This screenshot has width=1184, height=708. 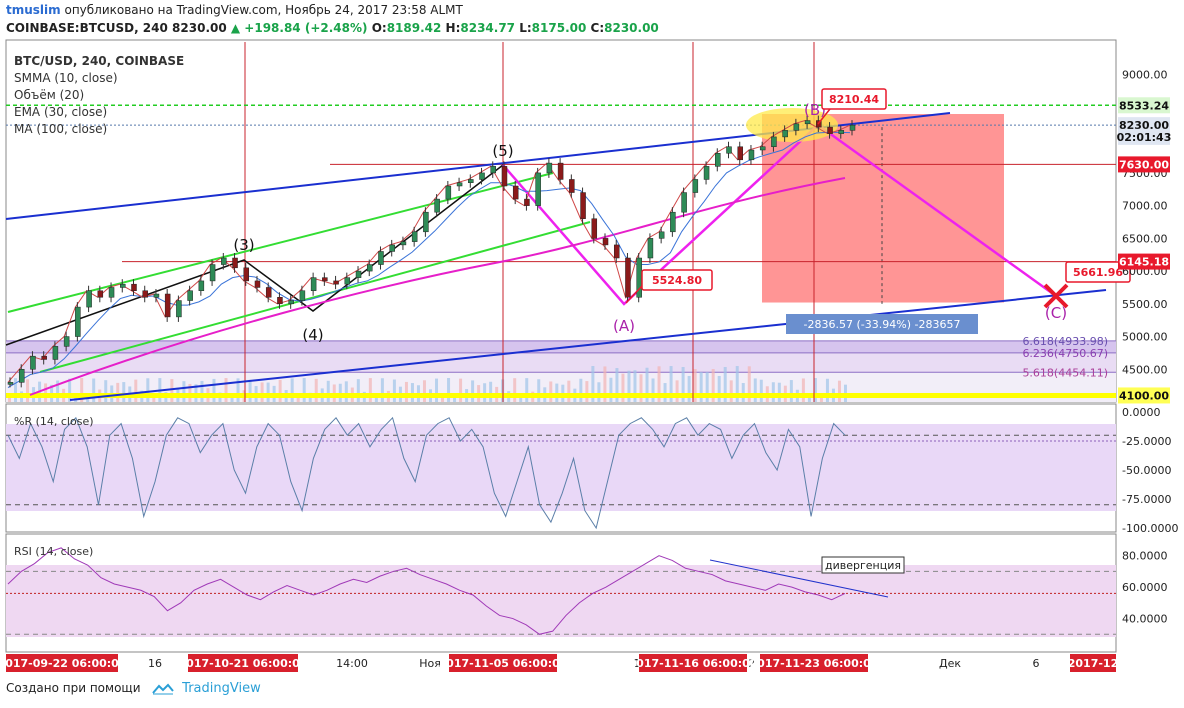 What do you see at coordinates (1056, 296) in the screenshot?
I see `target-x-icon` at bounding box center [1056, 296].